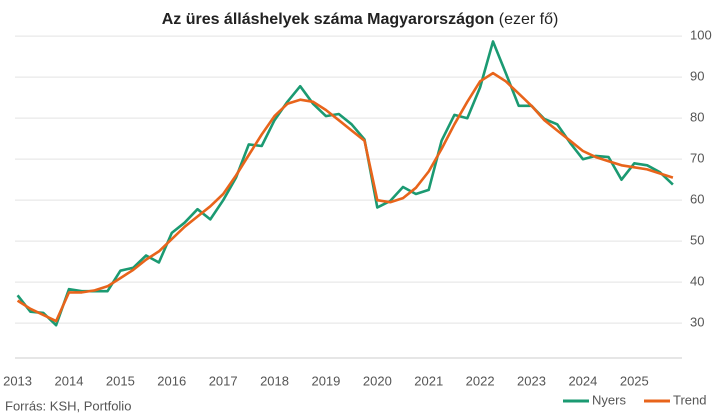  I want to click on x-tick-label: 2023, so click(531, 380).